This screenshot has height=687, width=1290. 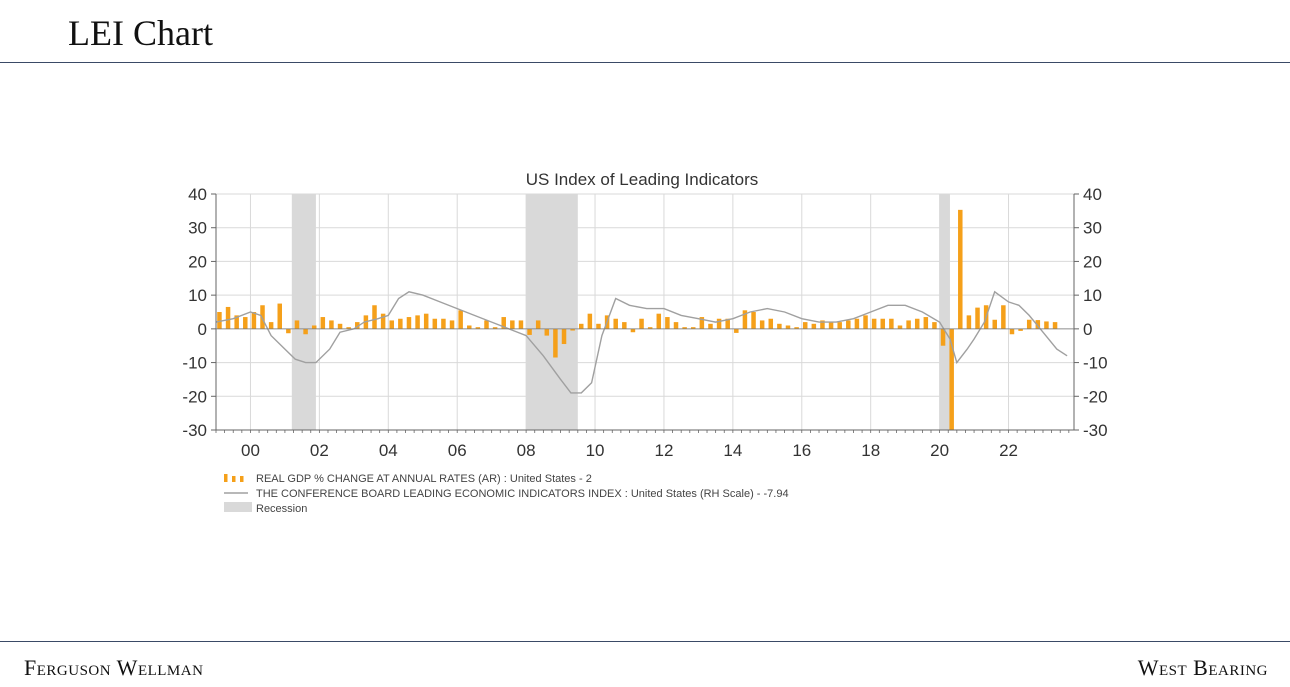 What do you see at coordinates (197, 194) in the screenshot?
I see `y-left-tick-label: 40` at bounding box center [197, 194].